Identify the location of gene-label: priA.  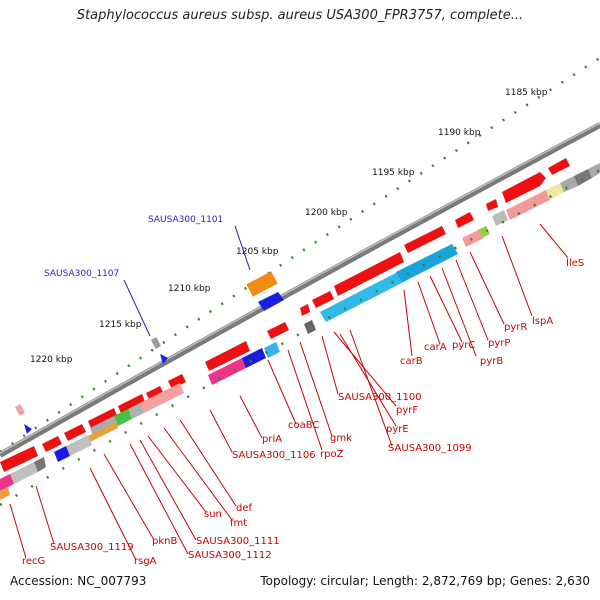
(272, 439).